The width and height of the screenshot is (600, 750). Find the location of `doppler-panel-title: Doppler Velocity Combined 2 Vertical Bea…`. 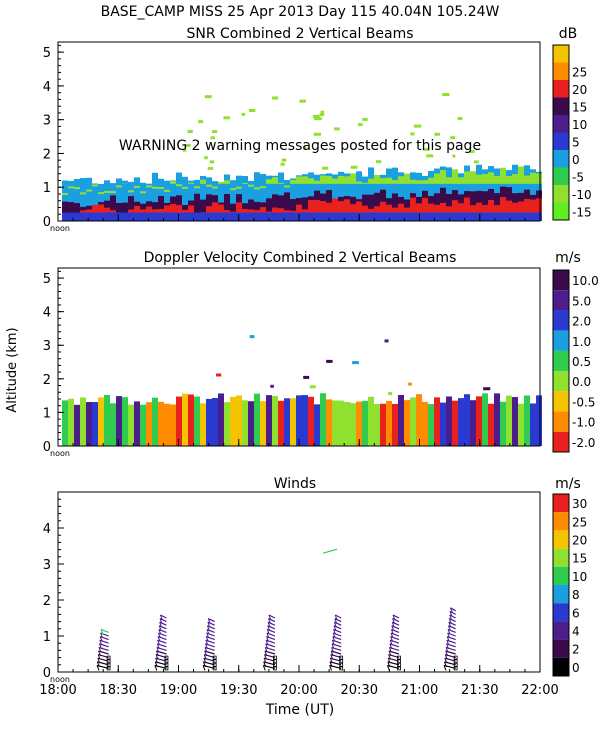

doppler-panel-title: Doppler Velocity Combined 2 Vertical Bea… is located at coordinates (300, 258).